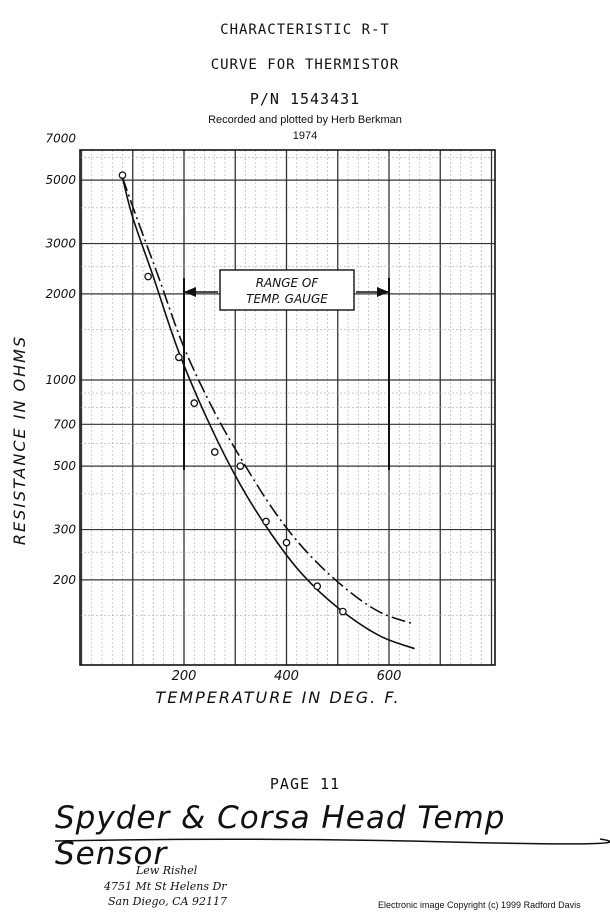 The image size is (610, 915). I want to click on underline-stroke, so click(332, 841).